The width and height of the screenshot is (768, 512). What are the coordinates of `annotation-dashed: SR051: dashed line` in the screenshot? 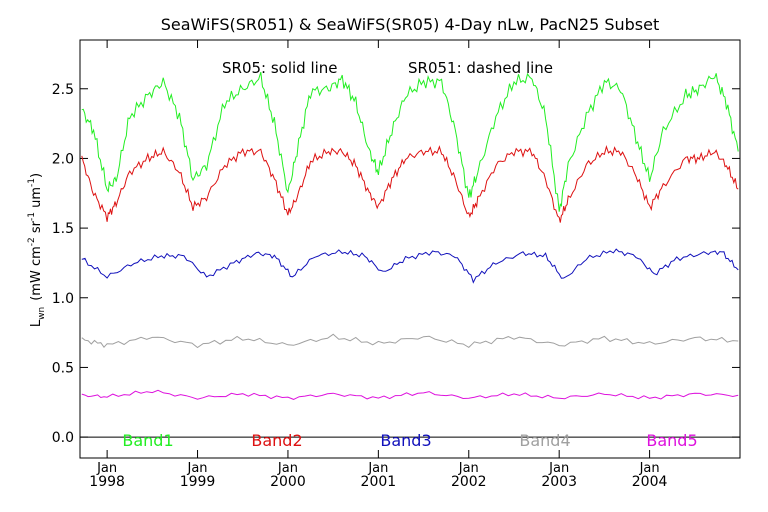 It's located at (480, 68).